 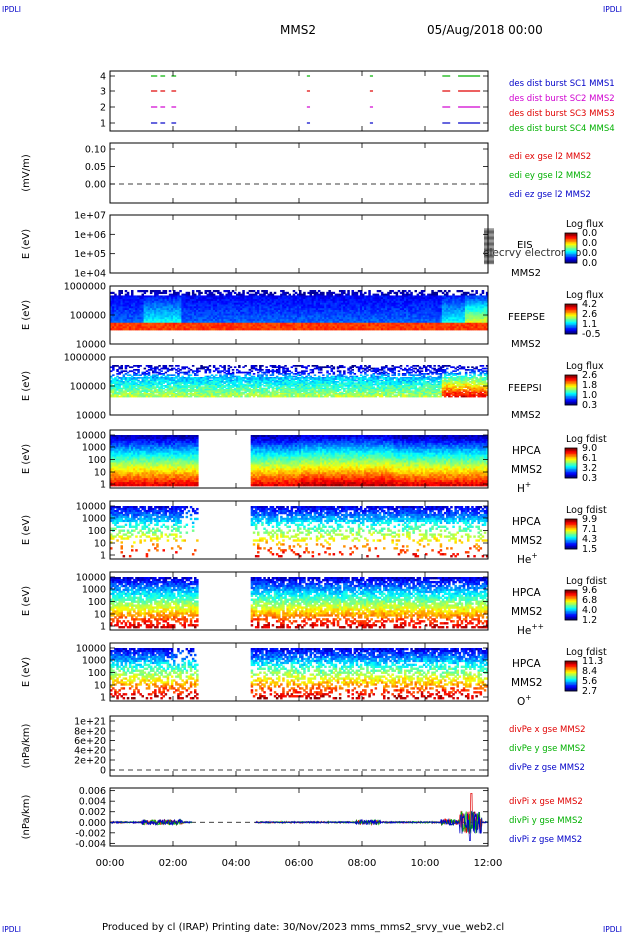 What do you see at coordinates (571, 238) in the screenshot?
I see `colorbar-swatch` at bounding box center [571, 238].